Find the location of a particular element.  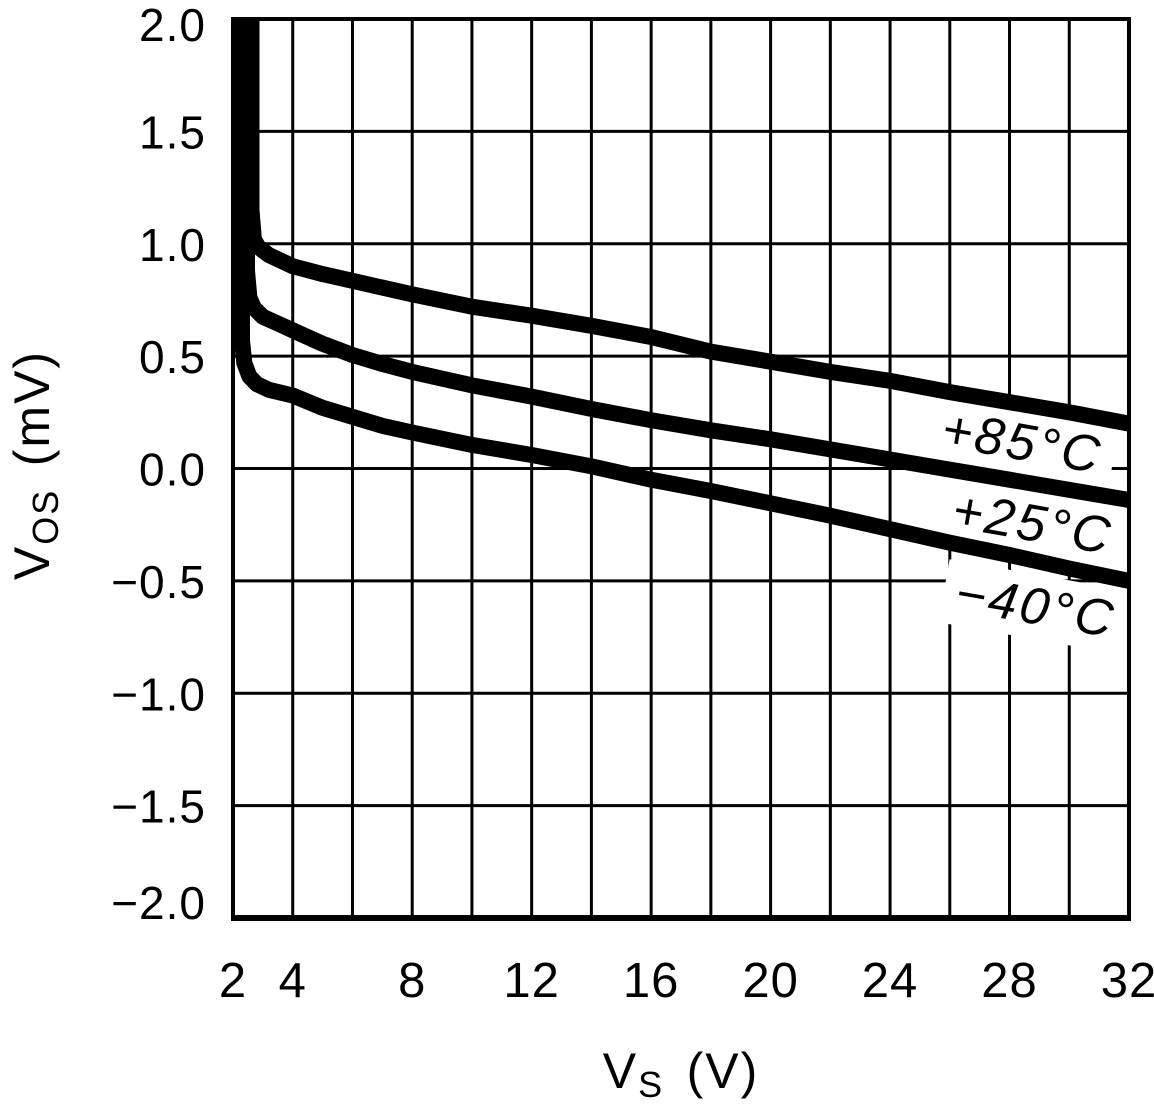

y-tick-label: 0.0 is located at coordinates (172, 470).